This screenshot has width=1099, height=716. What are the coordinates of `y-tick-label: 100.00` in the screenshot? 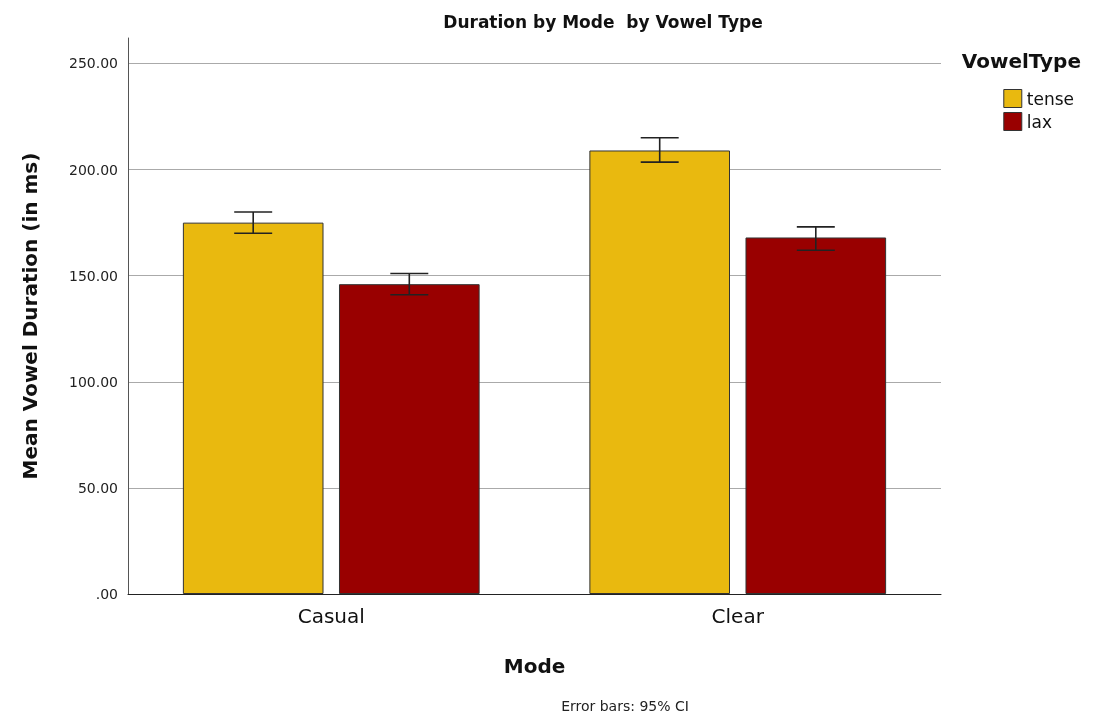 It's located at (93, 381).